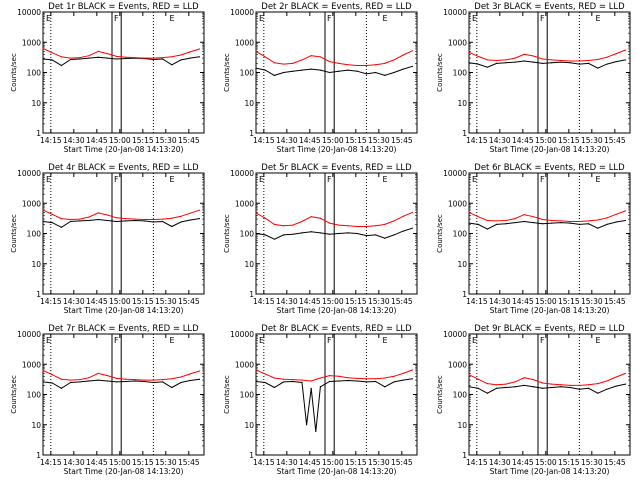 The width and height of the screenshot is (640, 480). I want to click on y-tick-label: 10000, so click(29, 12).